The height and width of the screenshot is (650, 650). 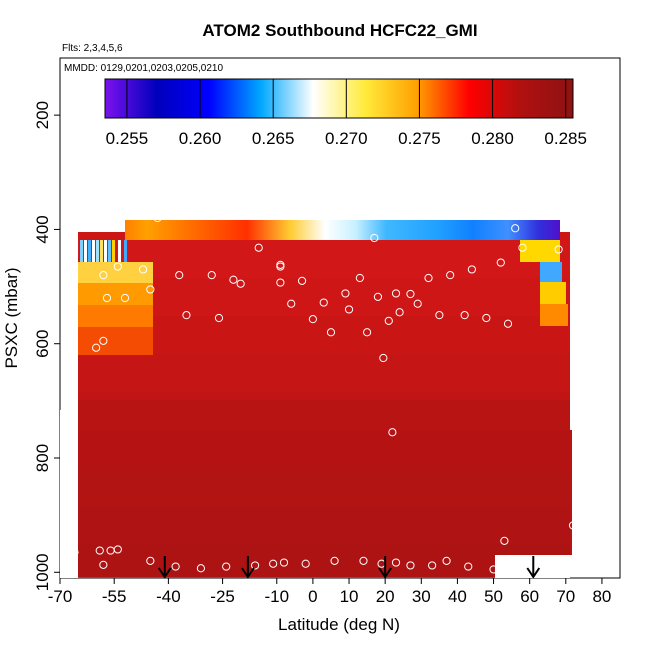 I want to click on flight-markers, so click(x=349, y=567).